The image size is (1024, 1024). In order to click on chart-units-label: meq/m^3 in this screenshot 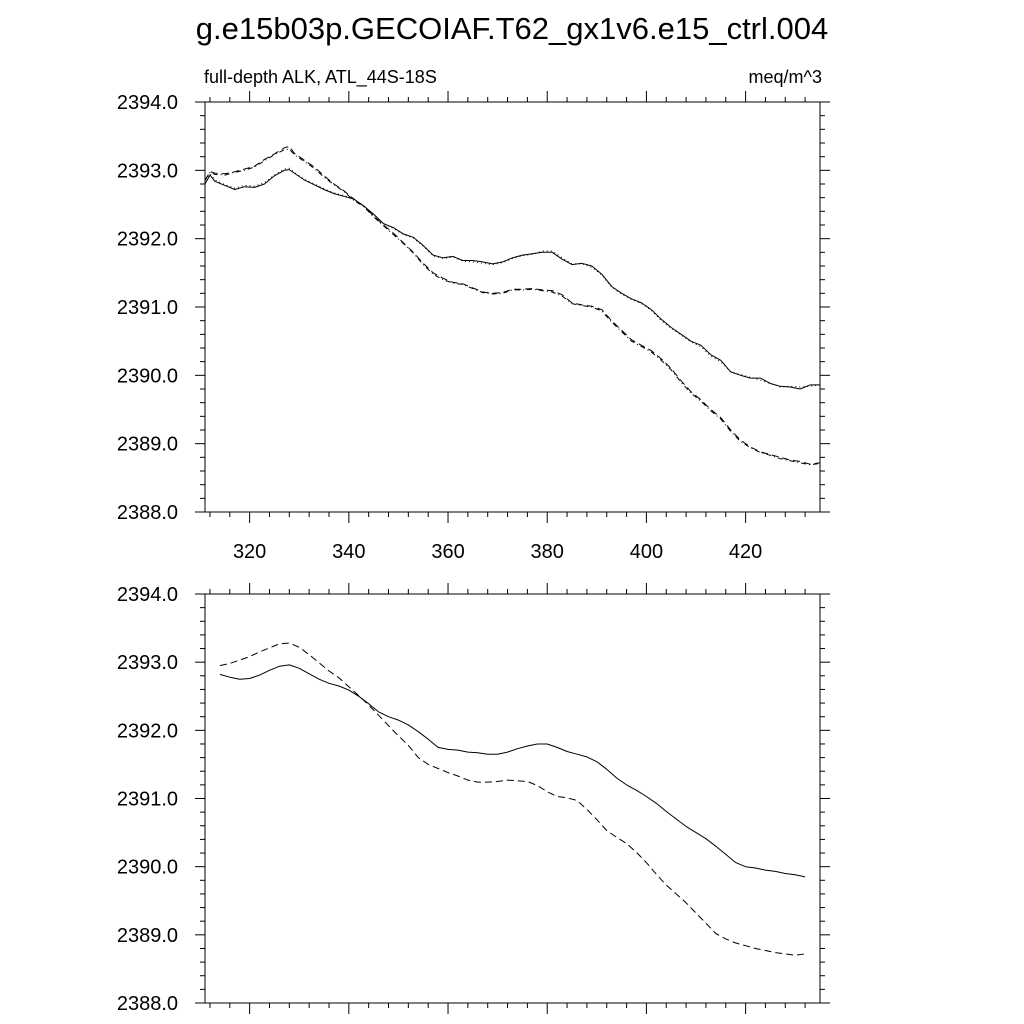, I will do `click(785, 77)`.